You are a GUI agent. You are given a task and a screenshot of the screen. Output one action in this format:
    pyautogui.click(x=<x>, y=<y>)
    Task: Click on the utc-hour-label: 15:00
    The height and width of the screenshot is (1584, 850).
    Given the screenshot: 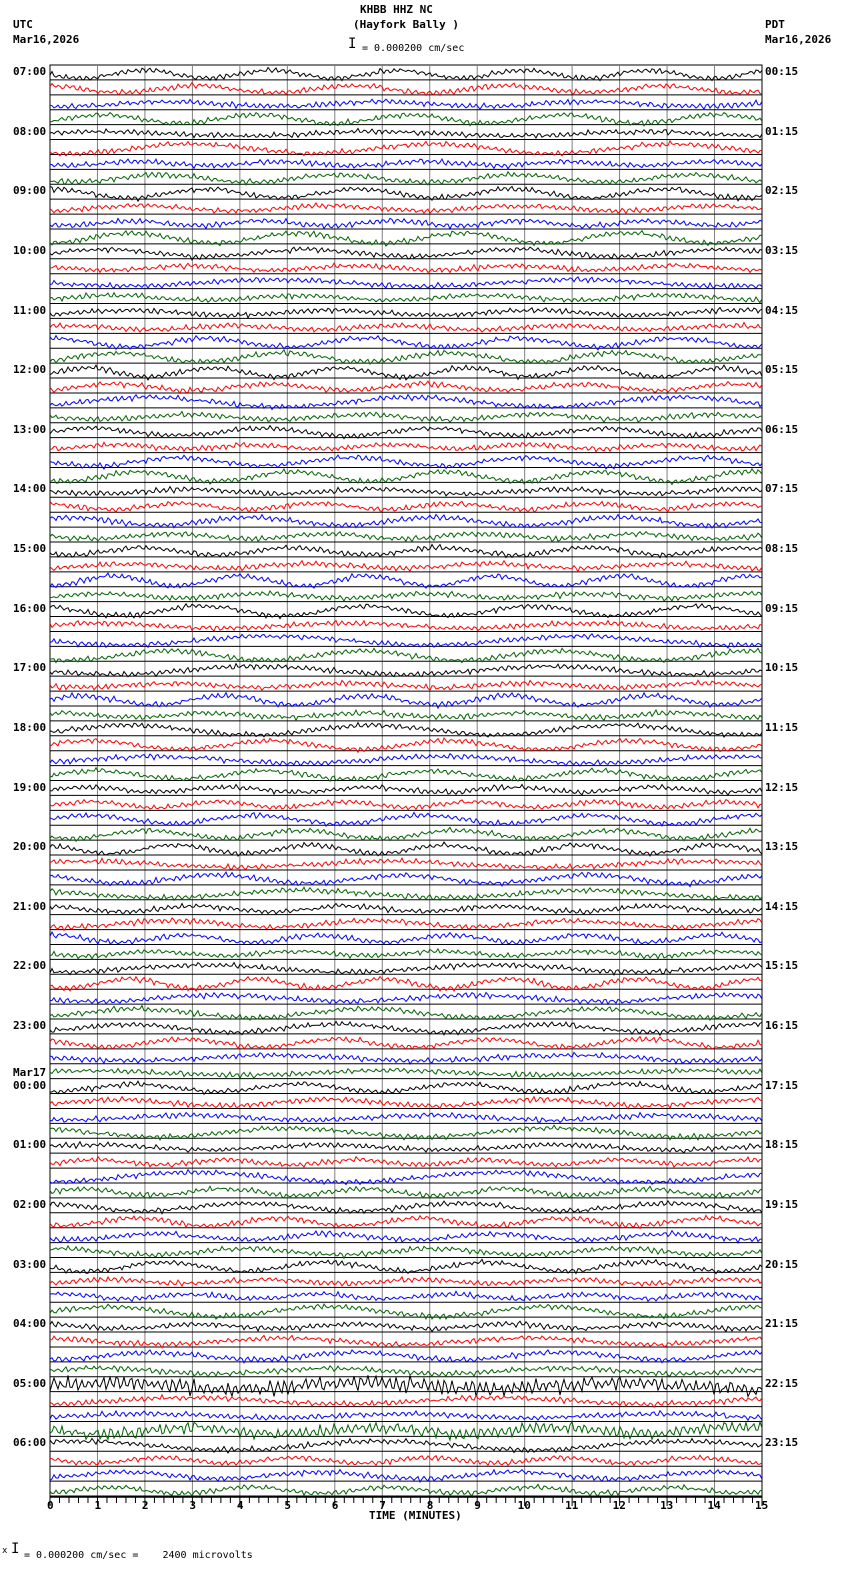 What is the action you would take?
    pyautogui.click(x=30, y=548)
    